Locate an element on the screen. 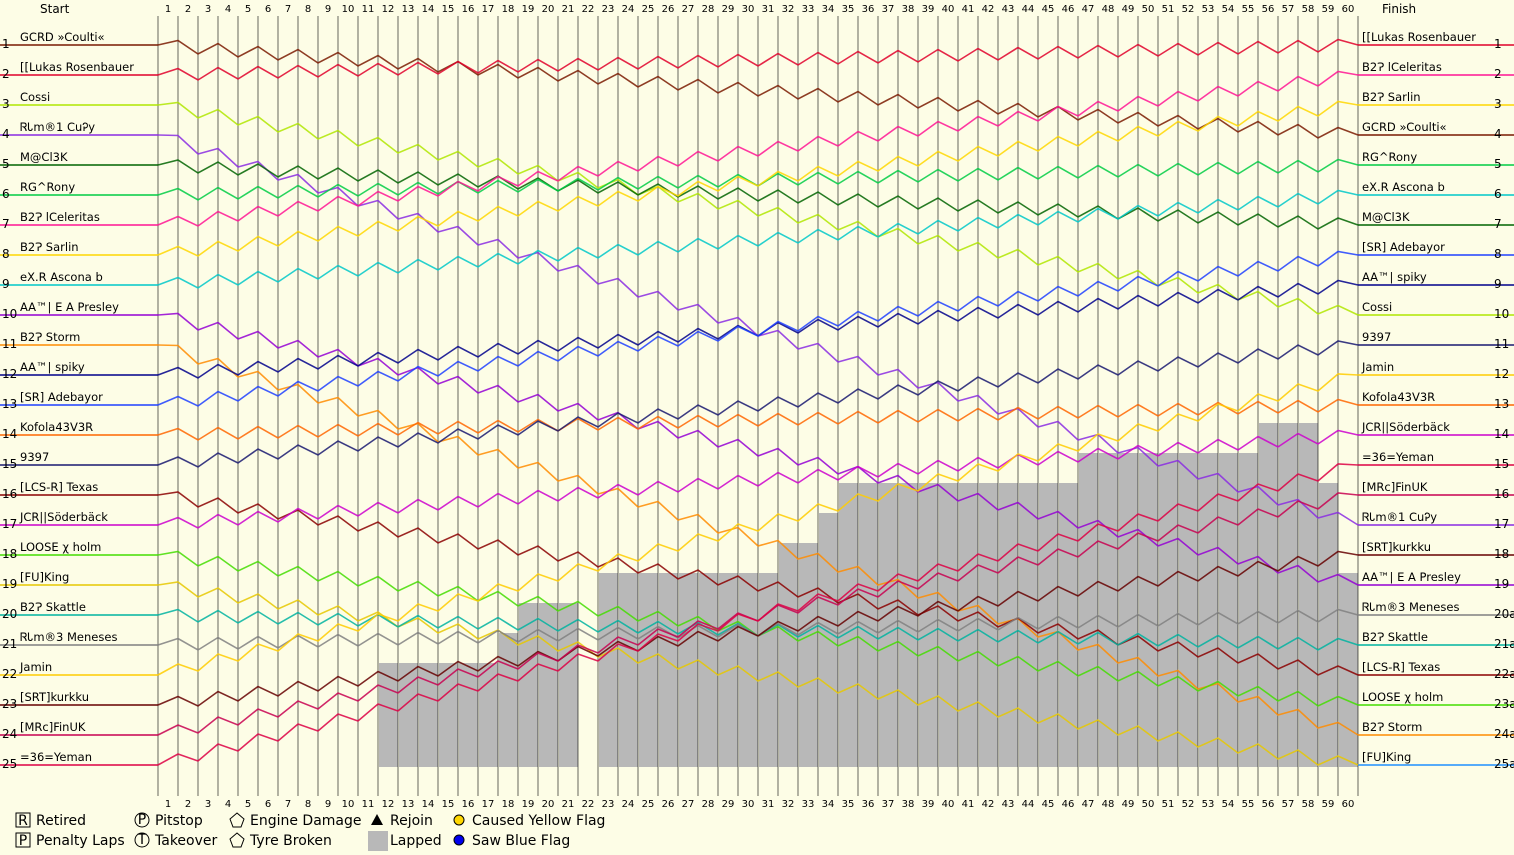  start-position-number: 9 is located at coordinates (6, 284).